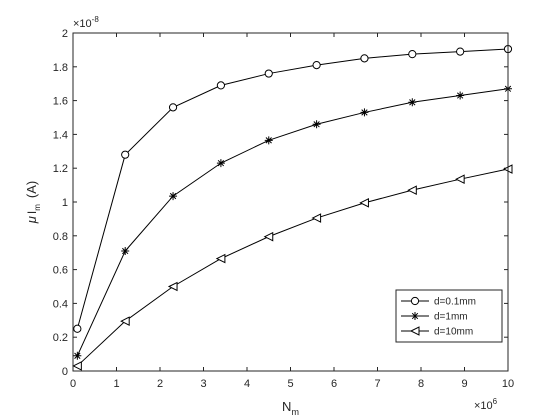  Describe the element at coordinates (334, 384) in the screenshot. I see `x-tick-label: 6` at that location.